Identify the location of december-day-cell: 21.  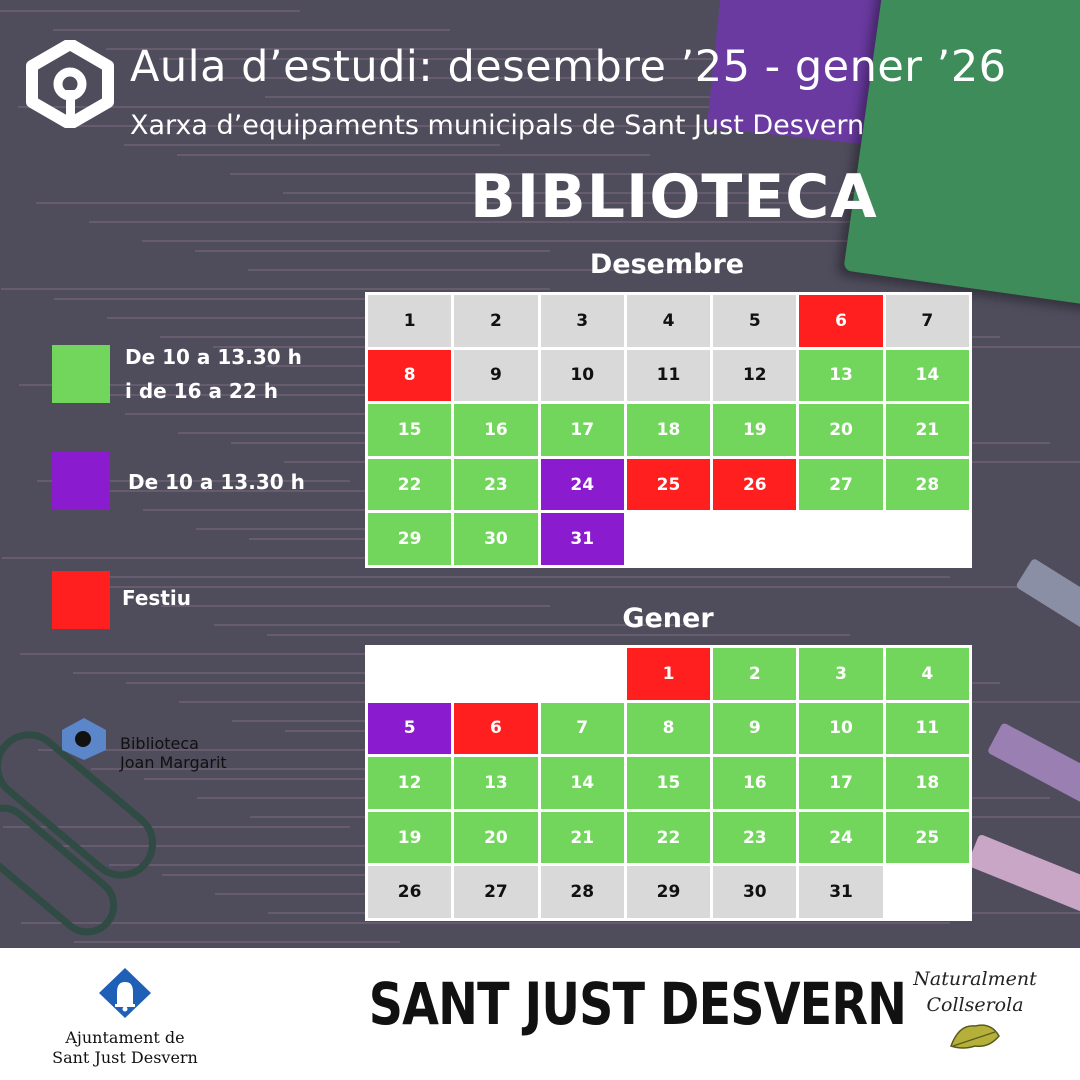
(927, 430).